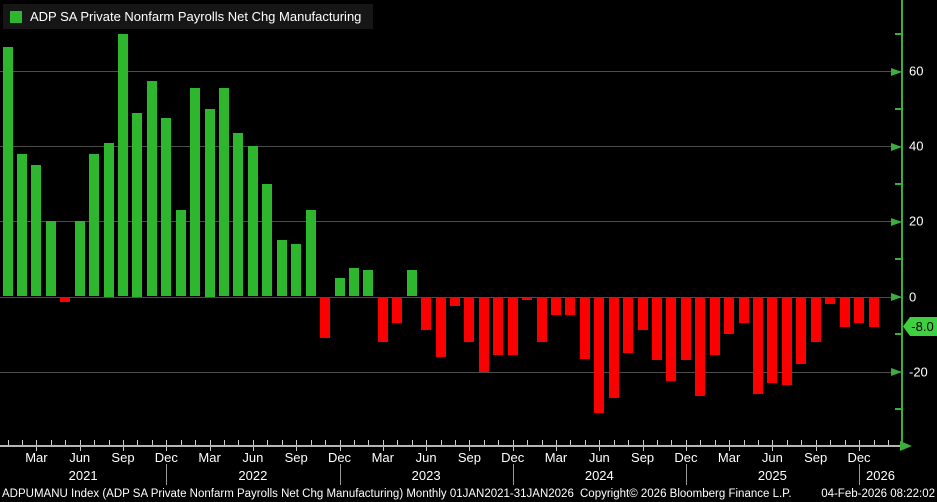 The width and height of the screenshot is (937, 502). Describe the element at coordinates (920, 326) in the screenshot. I see `last-value-tag: -8.0` at that location.